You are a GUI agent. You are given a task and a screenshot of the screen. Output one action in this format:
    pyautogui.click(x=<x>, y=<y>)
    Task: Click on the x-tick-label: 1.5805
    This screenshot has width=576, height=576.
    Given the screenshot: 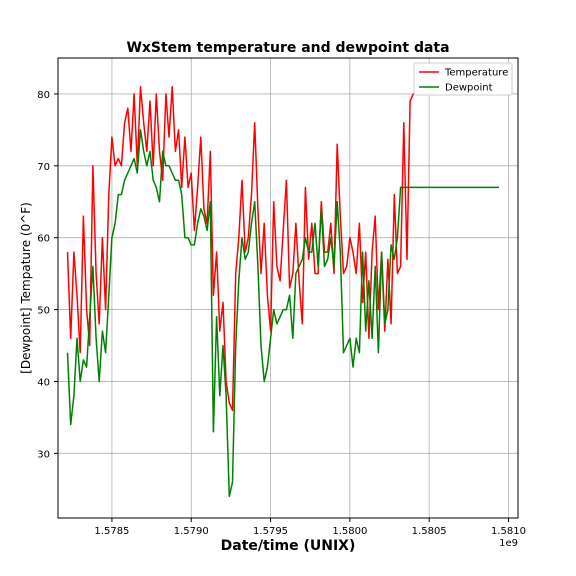 What is the action you would take?
    pyautogui.click(x=429, y=531)
    